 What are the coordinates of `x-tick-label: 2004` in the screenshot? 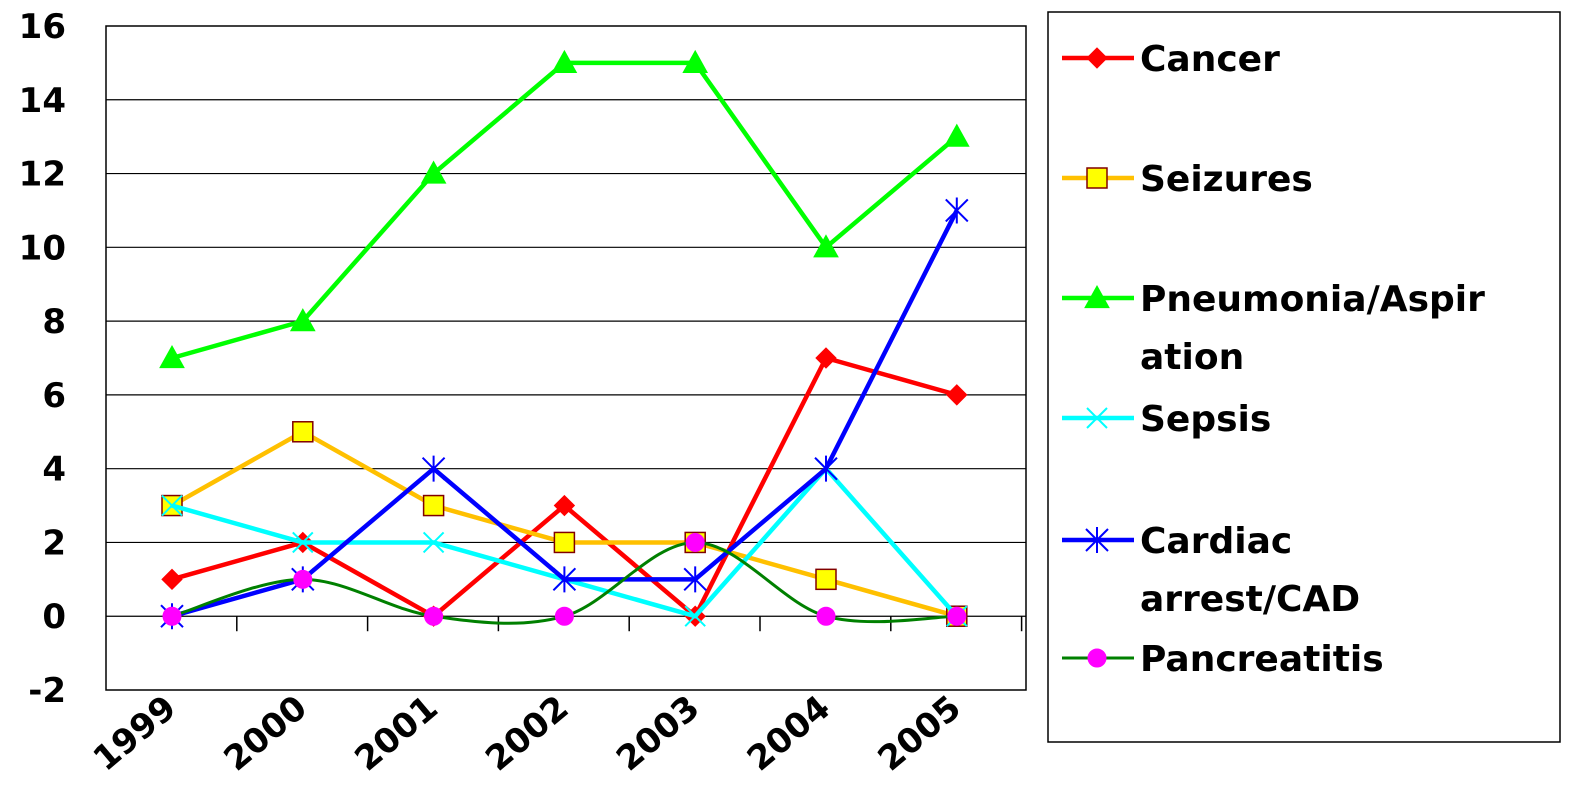 It's located at (789, 733).